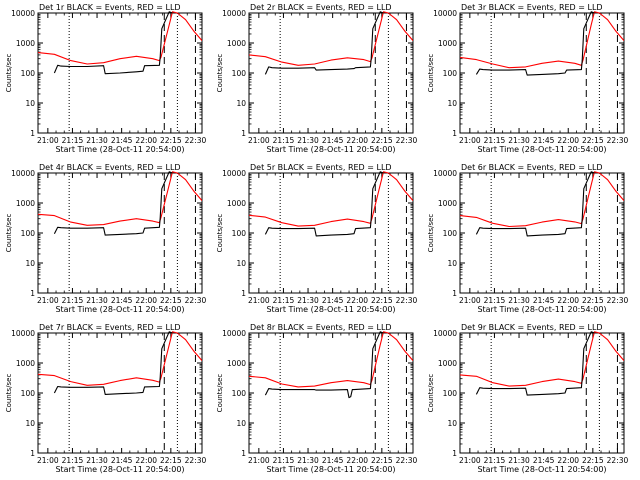  Describe the element at coordinates (532, 167) in the screenshot. I see `panel-title: Det 6r BLACK = Events, RED = LLD` at that location.